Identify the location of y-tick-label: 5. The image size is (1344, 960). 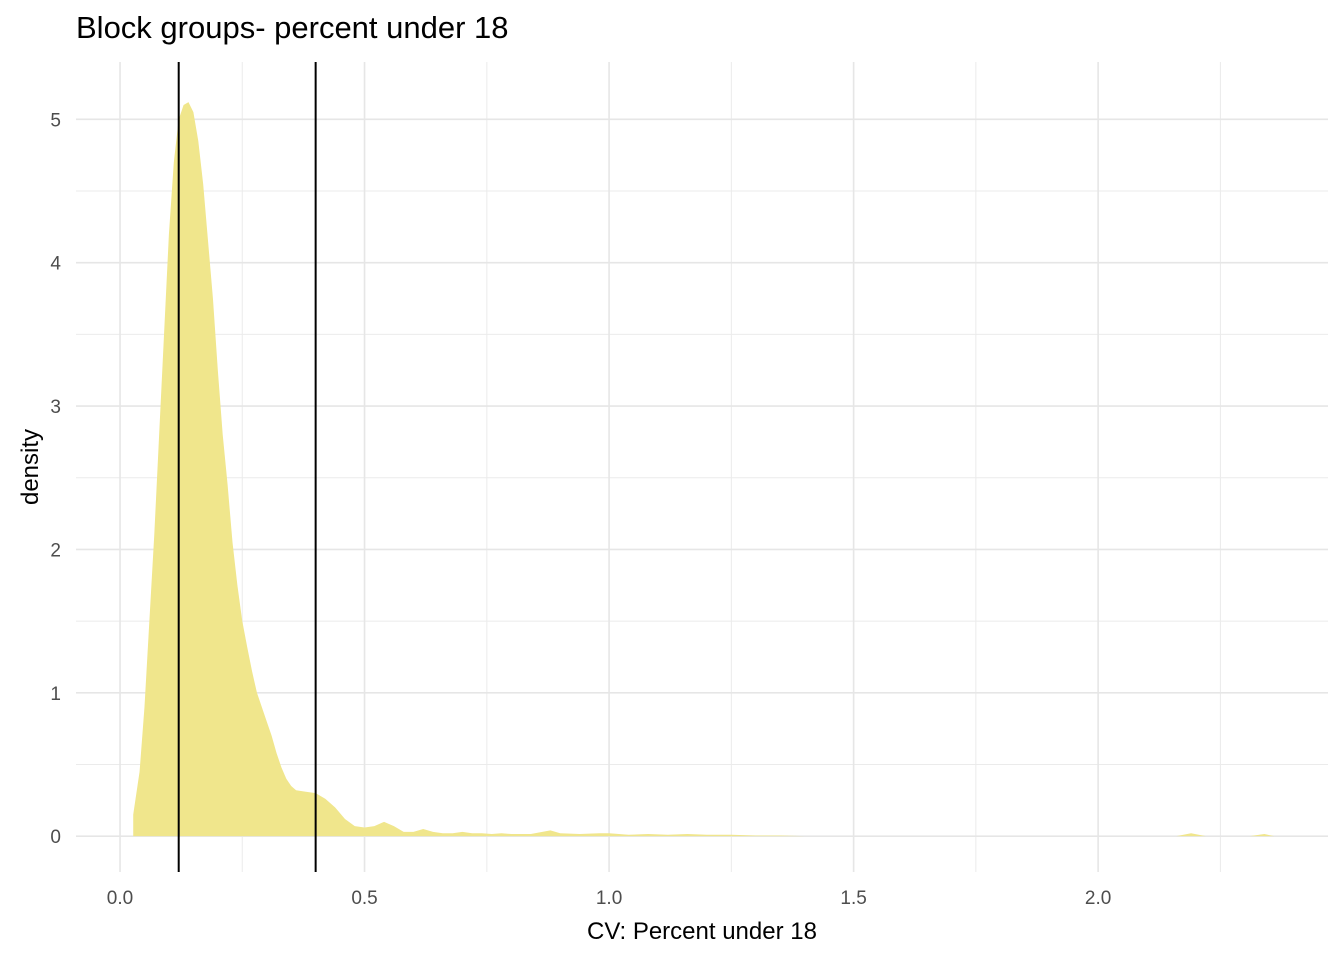
(55, 120).